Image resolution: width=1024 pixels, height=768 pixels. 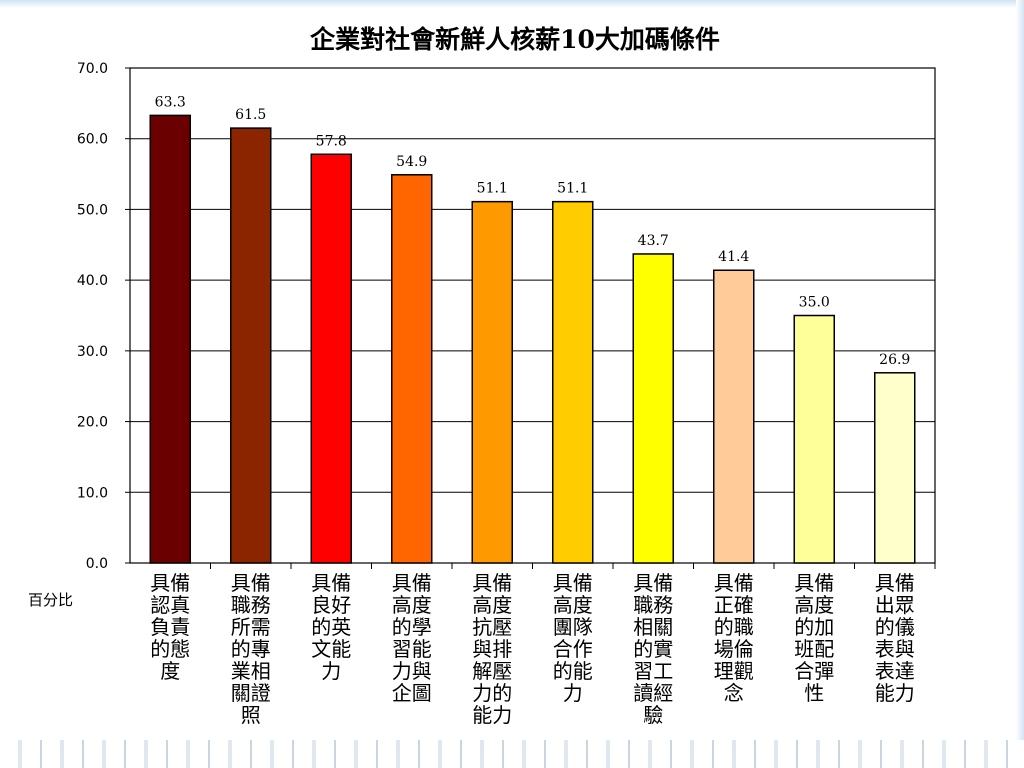 I want to click on bar-value-label: 63.3, so click(x=170, y=102).